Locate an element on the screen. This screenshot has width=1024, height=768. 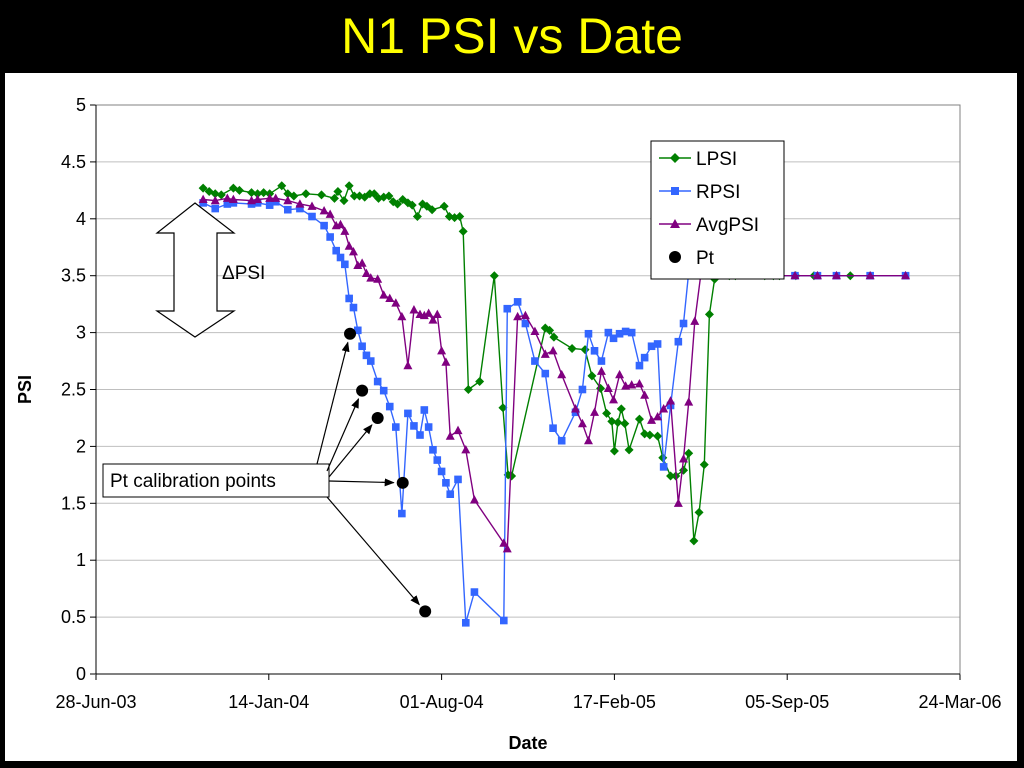
callout-arrows is located at coordinates (368, 473).